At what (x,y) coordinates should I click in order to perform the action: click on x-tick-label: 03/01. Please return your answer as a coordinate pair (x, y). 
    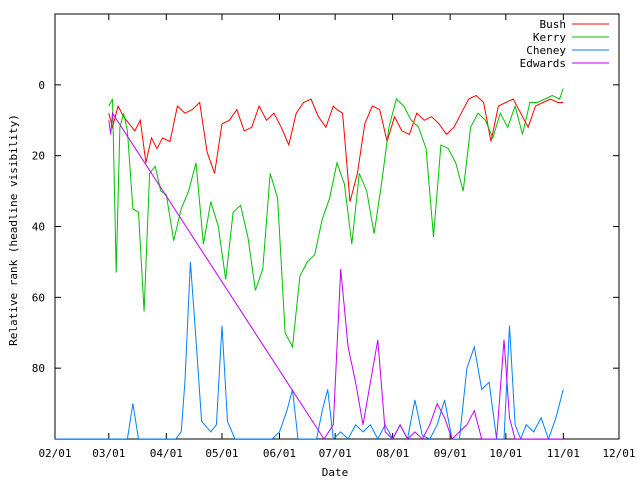
    Looking at the image, I should click on (108, 453).